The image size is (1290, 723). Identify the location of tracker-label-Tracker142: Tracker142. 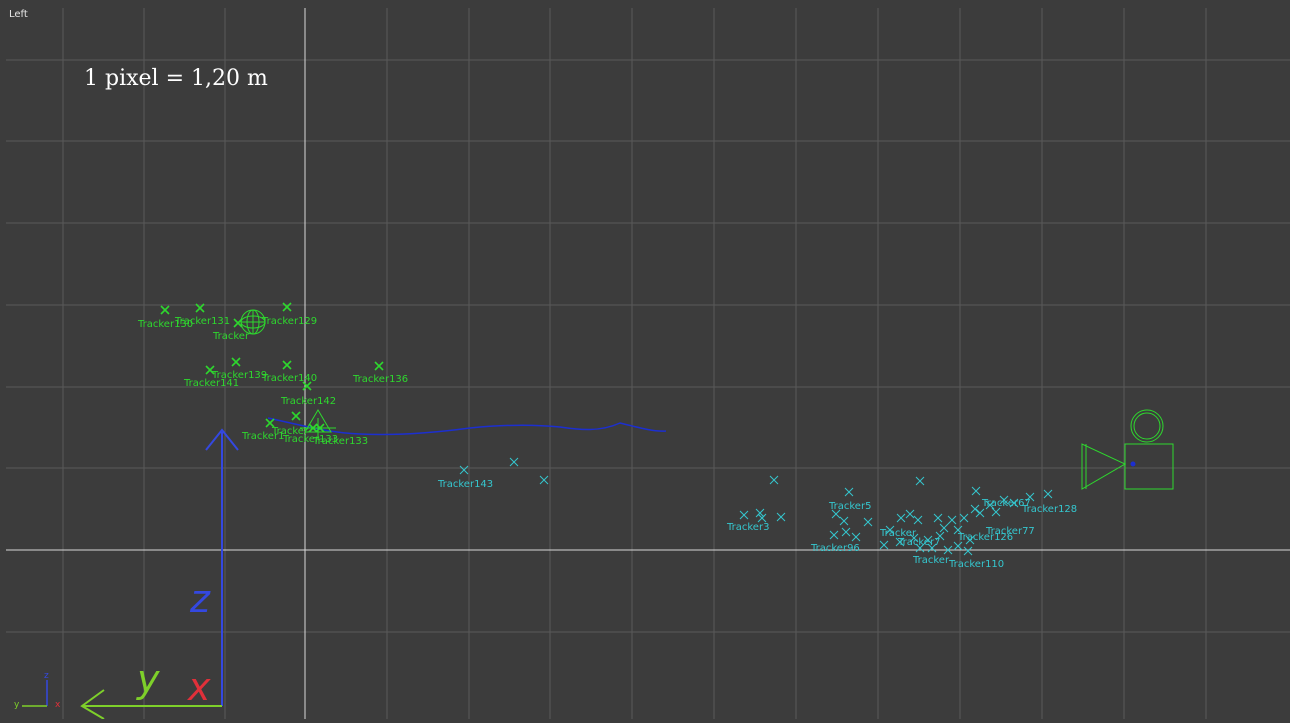
(308, 401).